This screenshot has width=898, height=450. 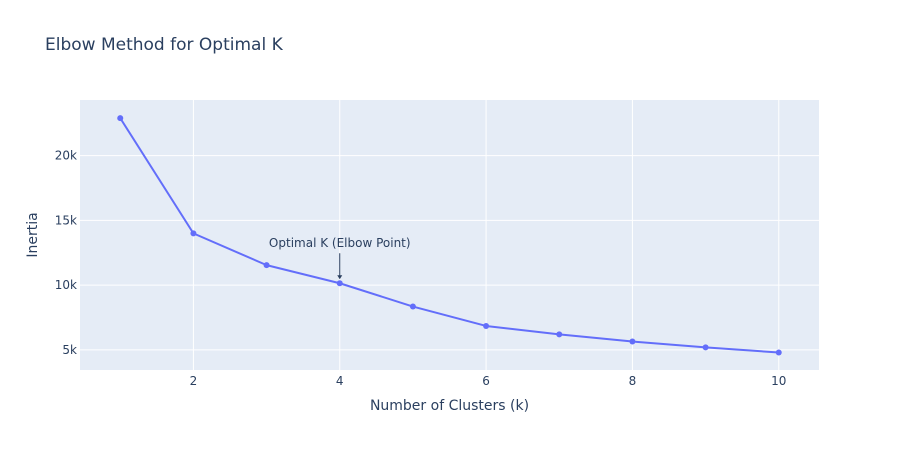 I want to click on x-tick-label: 8, so click(x=633, y=381).